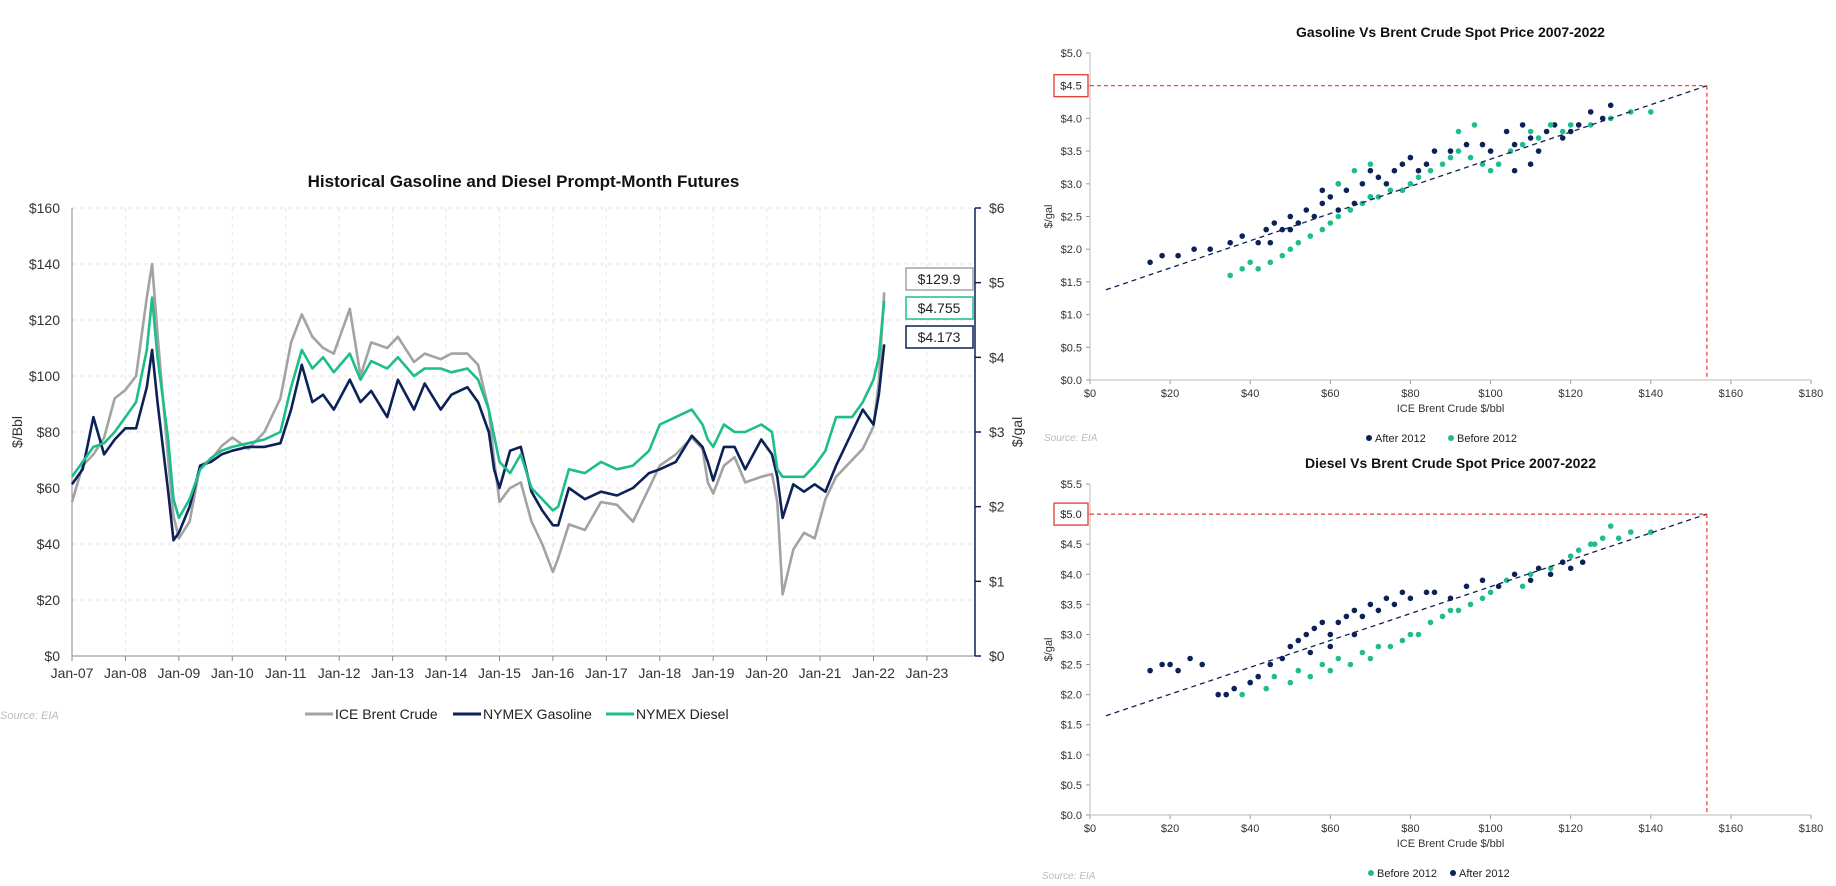 This screenshot has height=886, width=1836. Describe the element at coordinates (44, 320) in the screenshot. I see `y-tick-left: $120` at that location.